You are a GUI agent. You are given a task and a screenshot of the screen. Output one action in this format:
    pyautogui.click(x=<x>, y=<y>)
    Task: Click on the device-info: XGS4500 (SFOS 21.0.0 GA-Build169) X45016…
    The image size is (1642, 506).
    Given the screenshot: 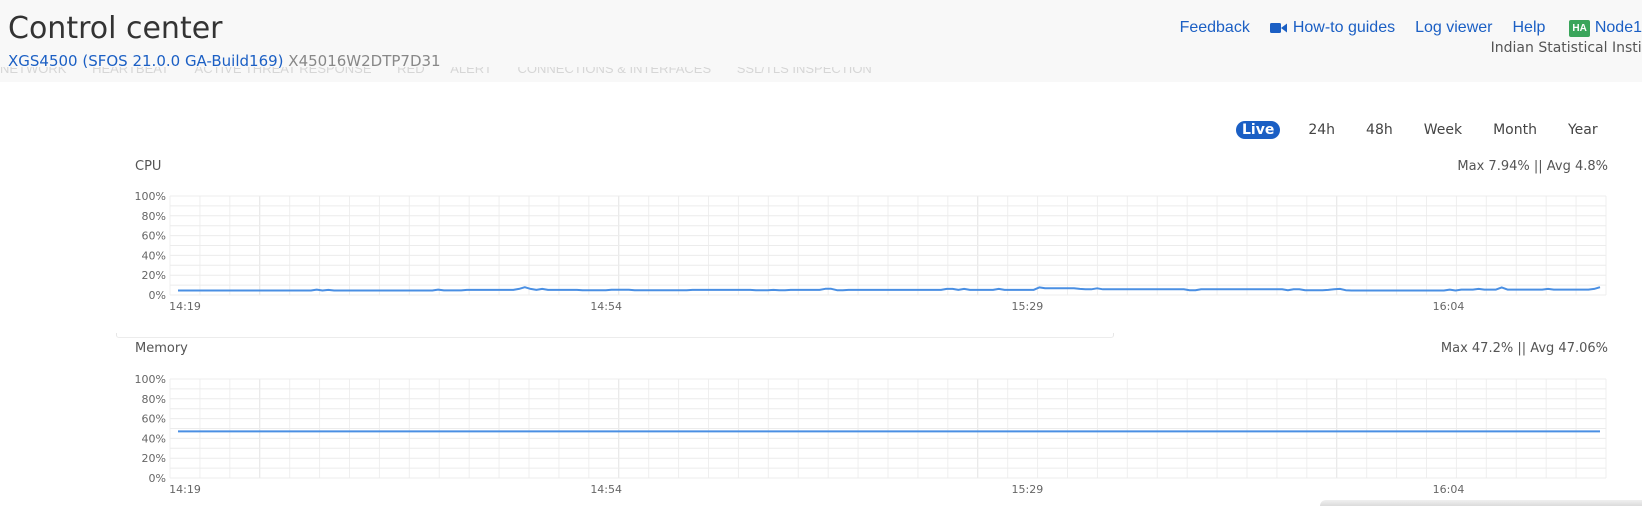 What is the action you would take?
    pyautogui.click(x=224, y=61)
    